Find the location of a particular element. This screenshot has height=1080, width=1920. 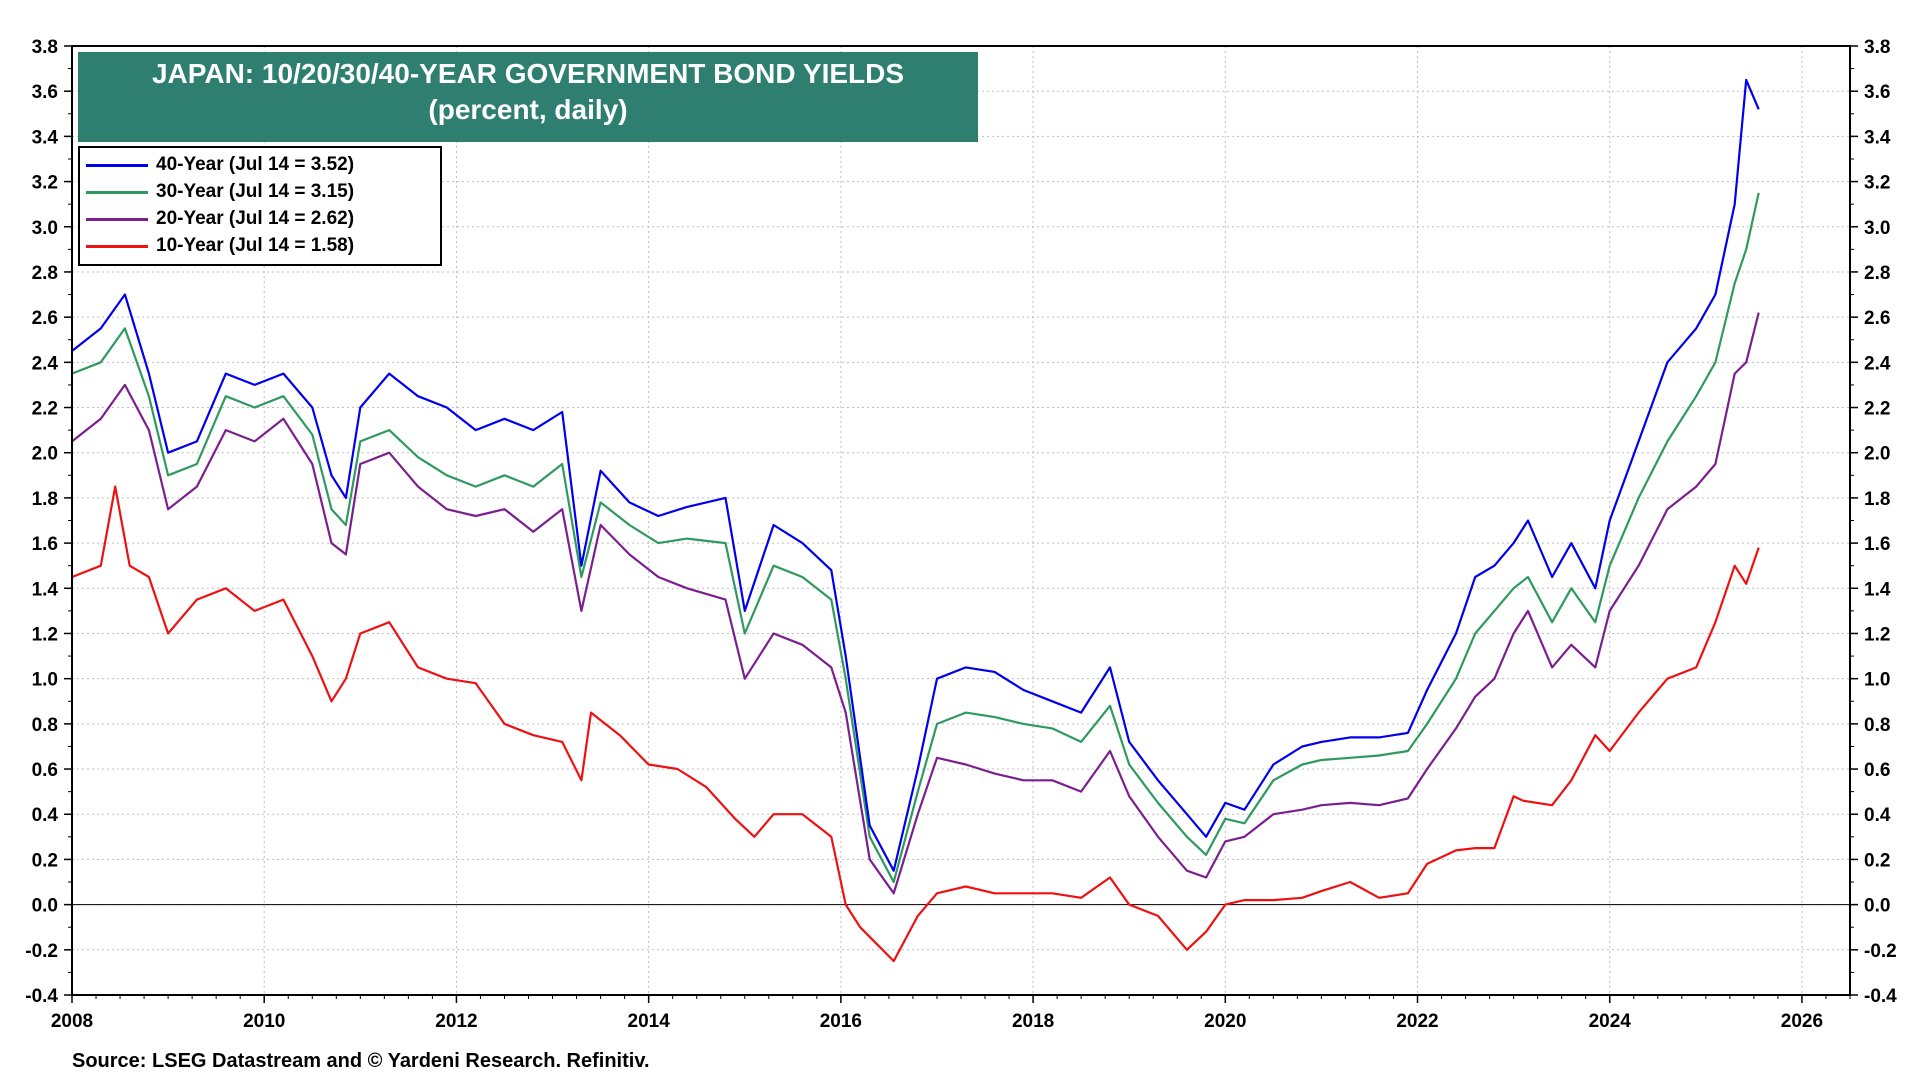

y-tick-label-right: 3.8 is located at coordinates (1877, 47).